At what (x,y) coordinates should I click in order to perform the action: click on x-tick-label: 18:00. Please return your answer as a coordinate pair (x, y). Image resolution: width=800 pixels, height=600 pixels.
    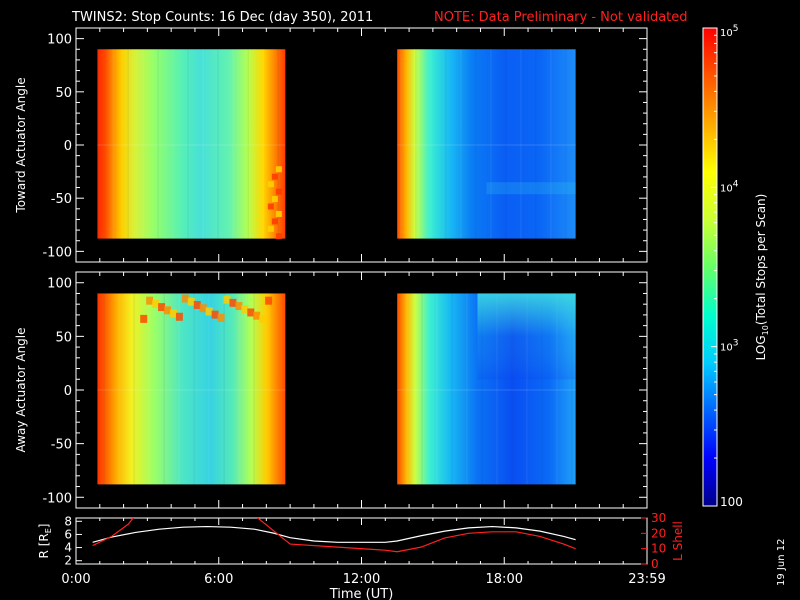
    Looking at the image, I should click on (504, 579).